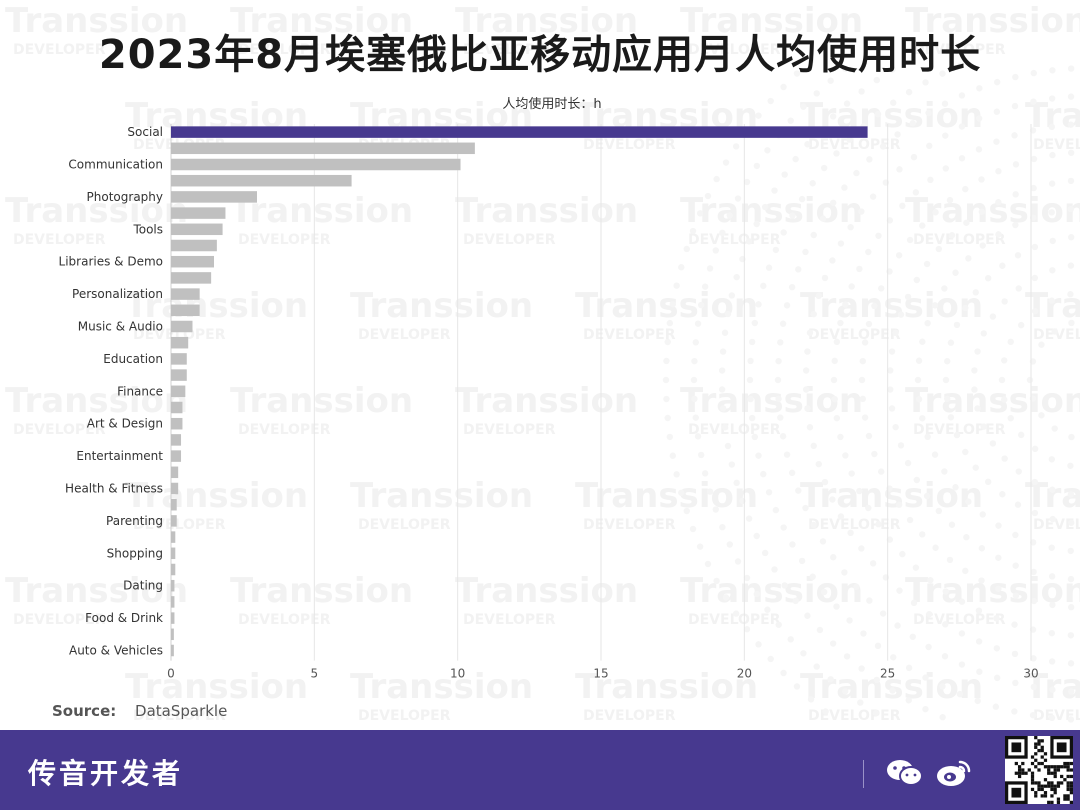 This screenshot has width=1080, height=810. I want to click on category-label: Art & Design, so click(125, 424).